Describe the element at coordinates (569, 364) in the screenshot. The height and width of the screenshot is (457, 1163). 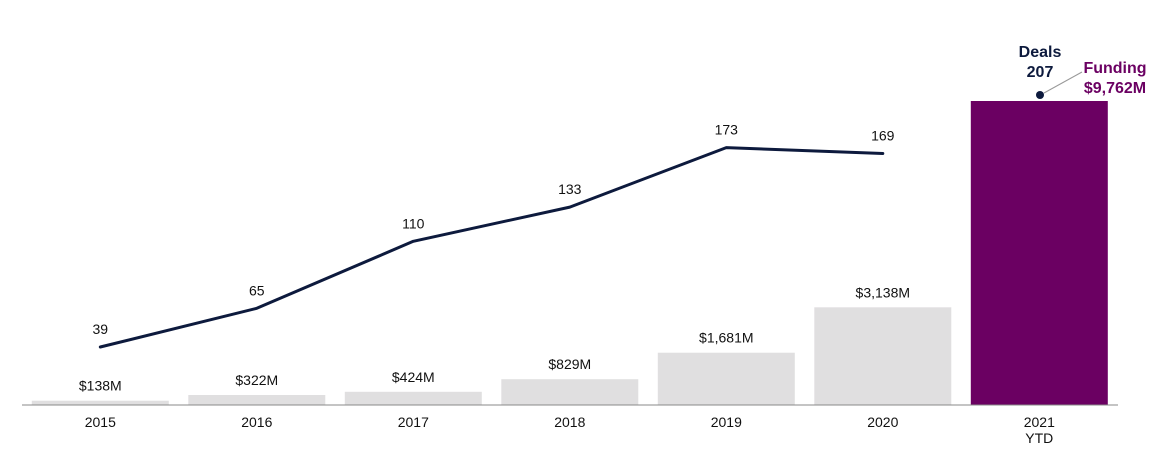
I see `funding-value-label: $829M` at that location.